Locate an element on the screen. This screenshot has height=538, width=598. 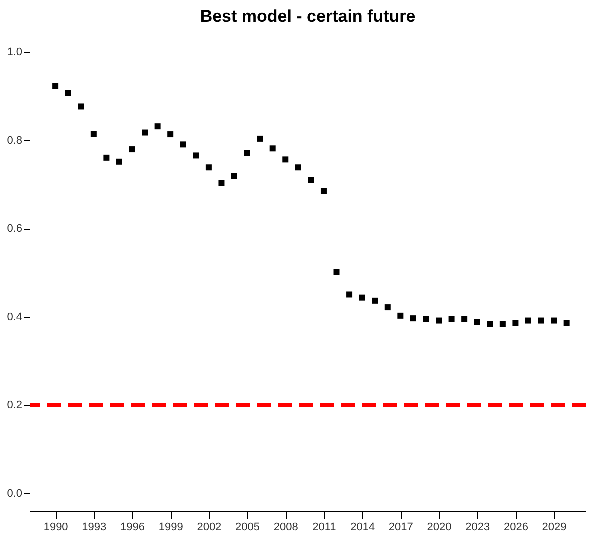
y-tick-label: 0.6 is located at coordinates (14, 229).